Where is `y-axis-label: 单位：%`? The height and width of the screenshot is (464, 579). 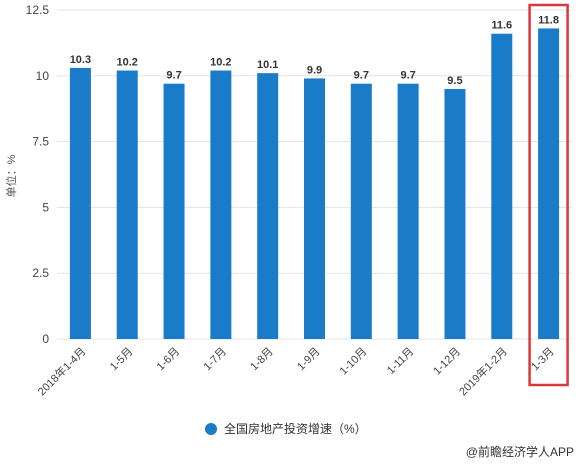
y-axis-label: 单位：% is located at coordinates (11, 175).